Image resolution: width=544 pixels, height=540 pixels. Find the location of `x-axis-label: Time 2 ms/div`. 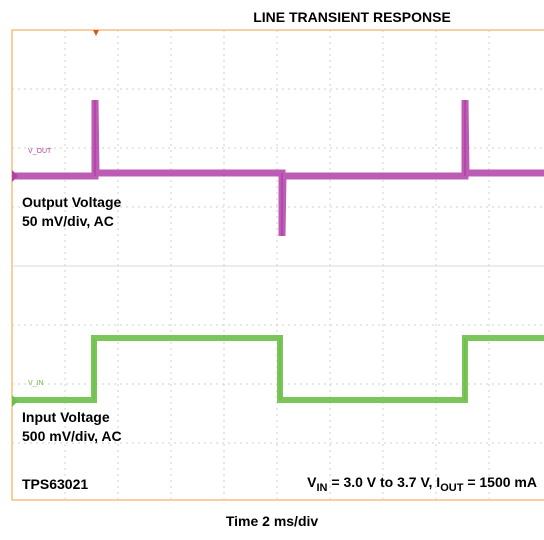

x-axis-label: Time 2 ms/div is located at coordinates (272, 521).